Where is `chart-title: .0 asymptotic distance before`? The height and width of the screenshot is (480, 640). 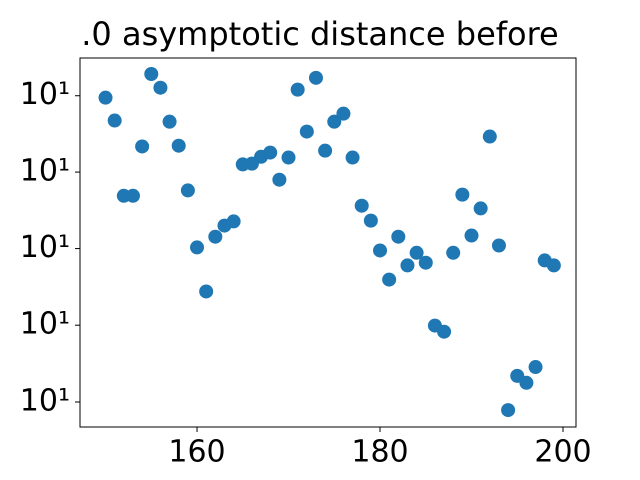
chart-title: .0 asymptotic distance before is located at coordinates (319, 34).